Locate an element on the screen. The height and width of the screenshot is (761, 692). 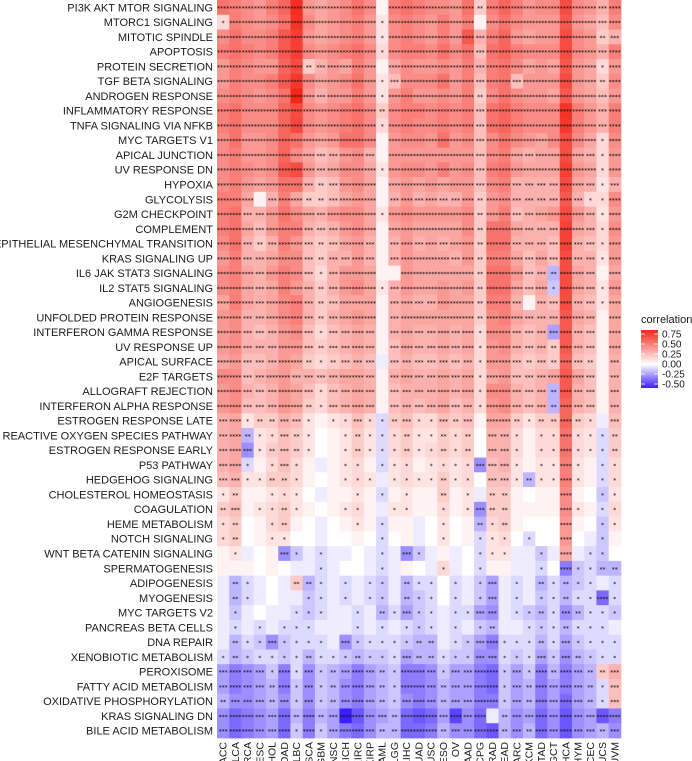
row-label: UV RESPONSE DN is located at coordinates (164, 171).